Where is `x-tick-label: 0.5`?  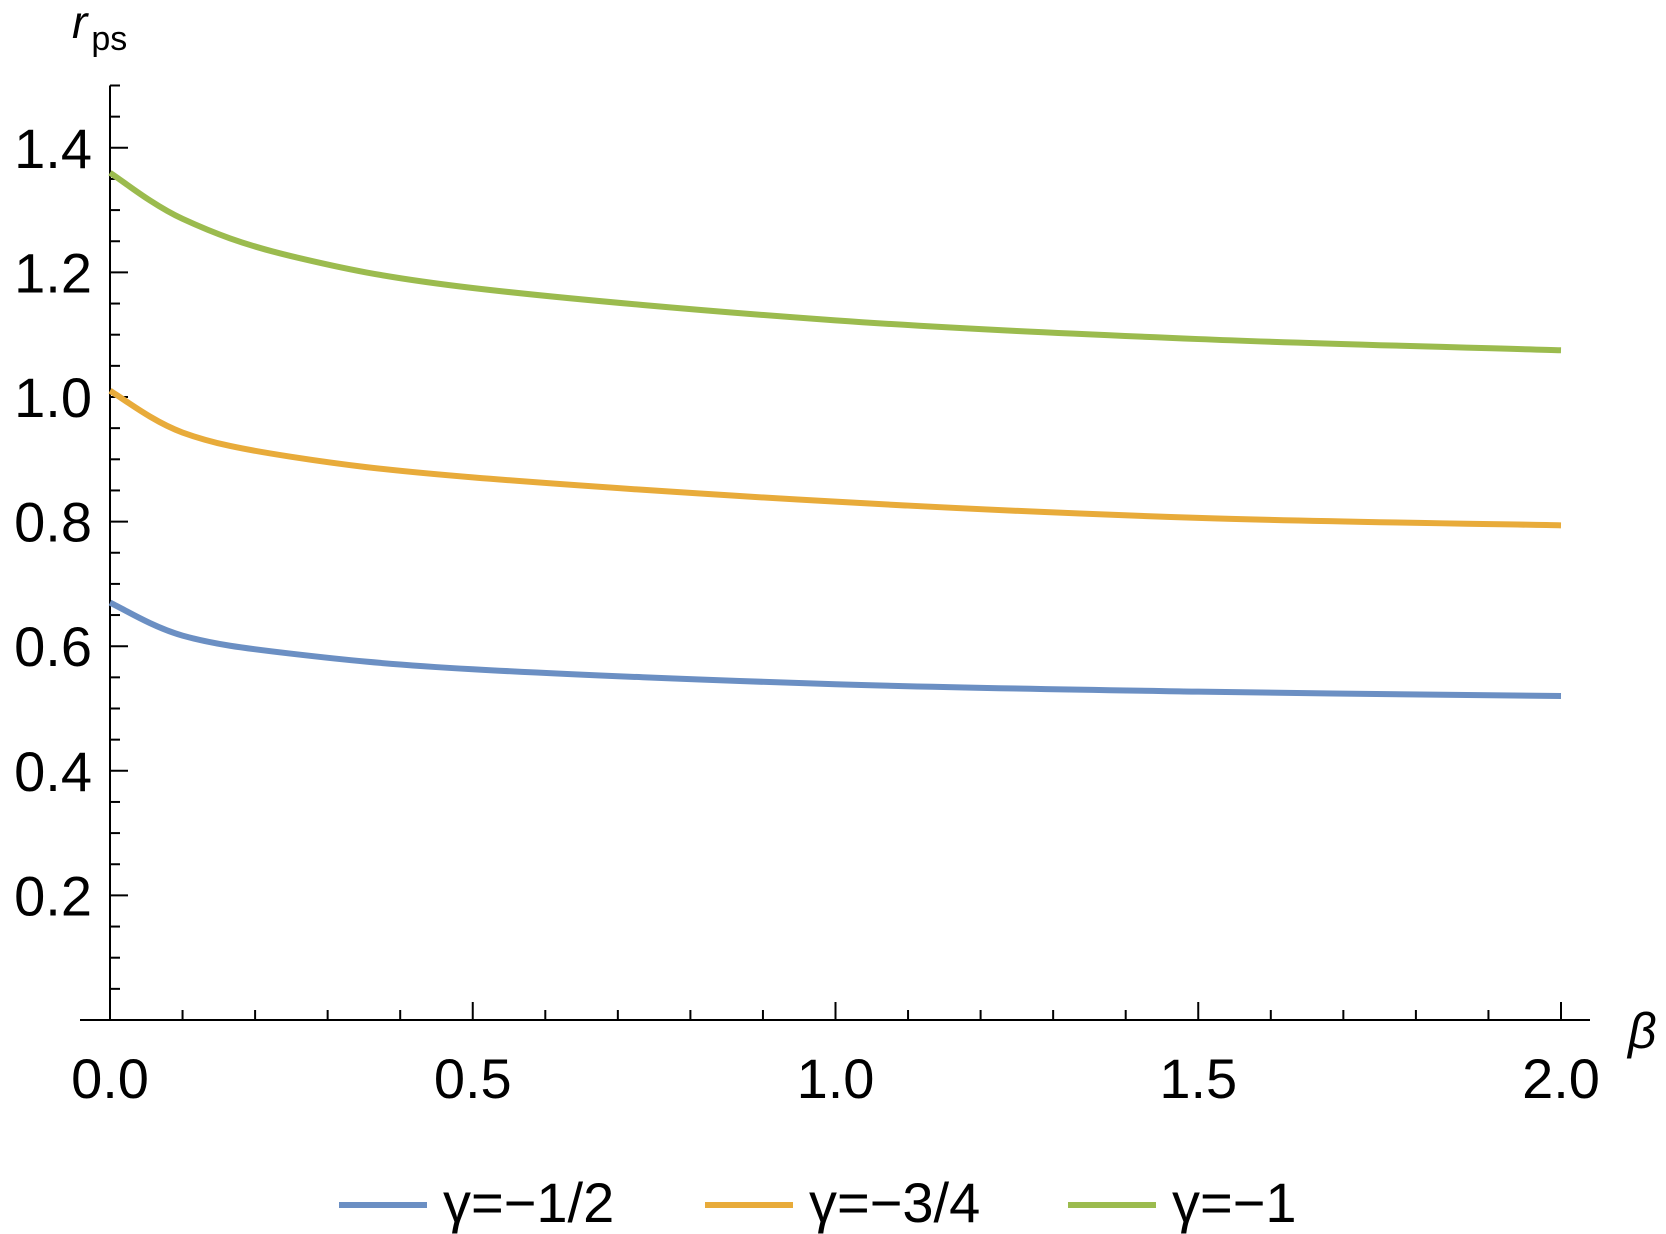
x-tick-label: 0.5 is located at coordinates (473, 1078).